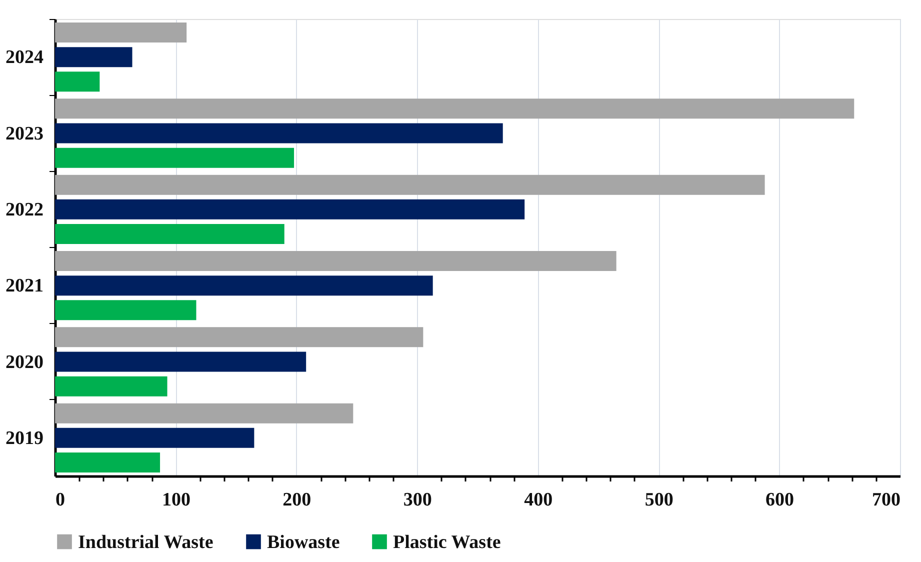  What do you see at coordinates (659, 500) in the screenshot?
I see `x-tick-label: 500` at bounding box center [659, 500].